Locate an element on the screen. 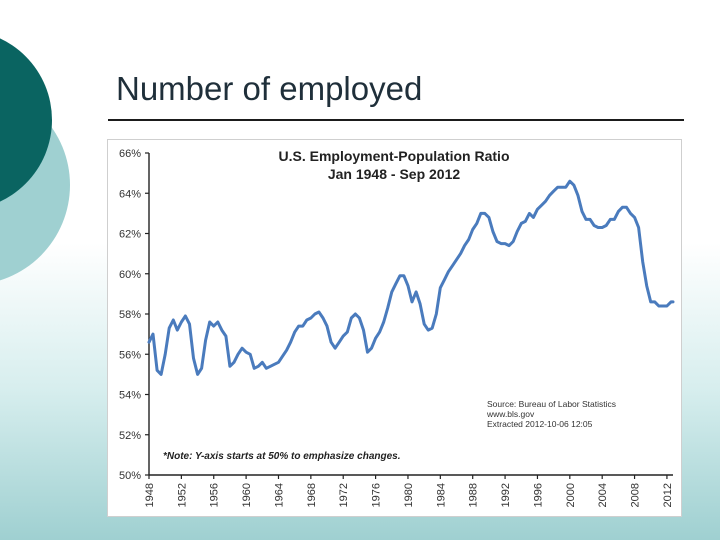  x-tick-label: 1964 is located at coordinates (279, 495).